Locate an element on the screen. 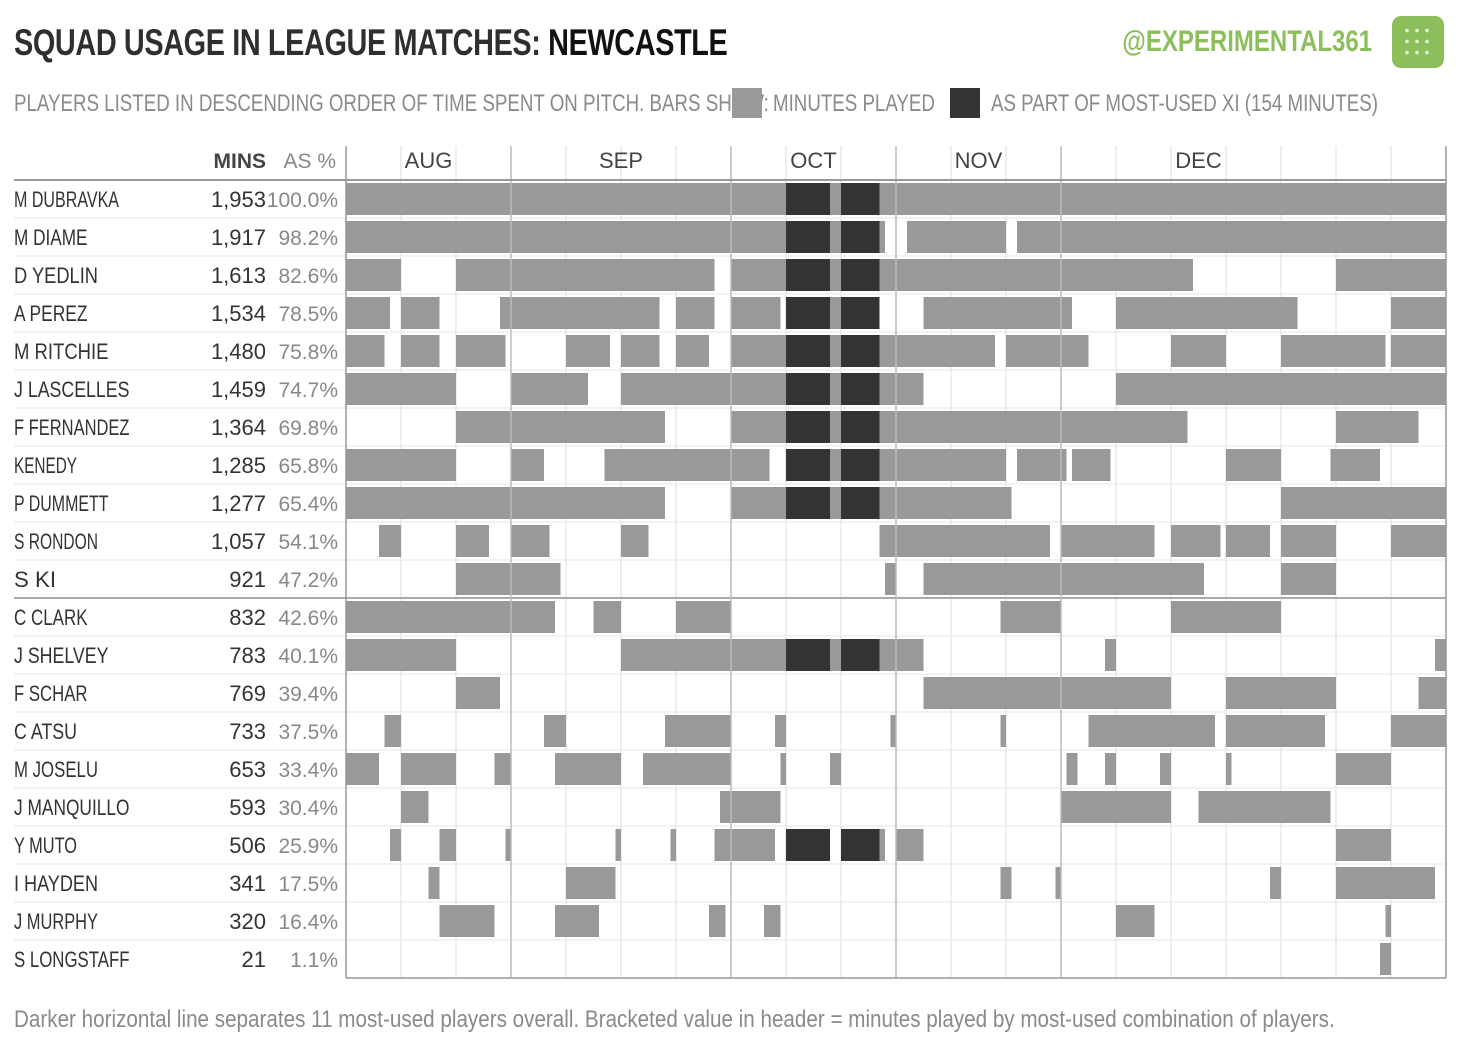 The image size is (1460, 1049). player-name: J LASCELLES is located at coordinates (72, 389).